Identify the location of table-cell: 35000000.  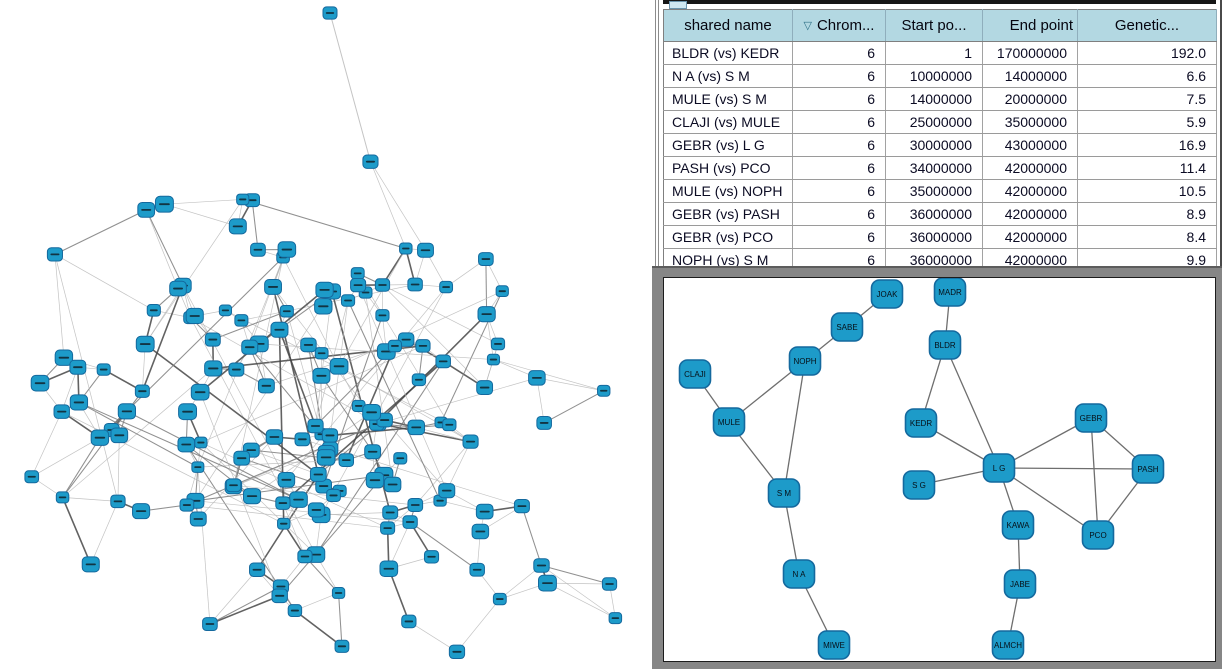
(934, 191).